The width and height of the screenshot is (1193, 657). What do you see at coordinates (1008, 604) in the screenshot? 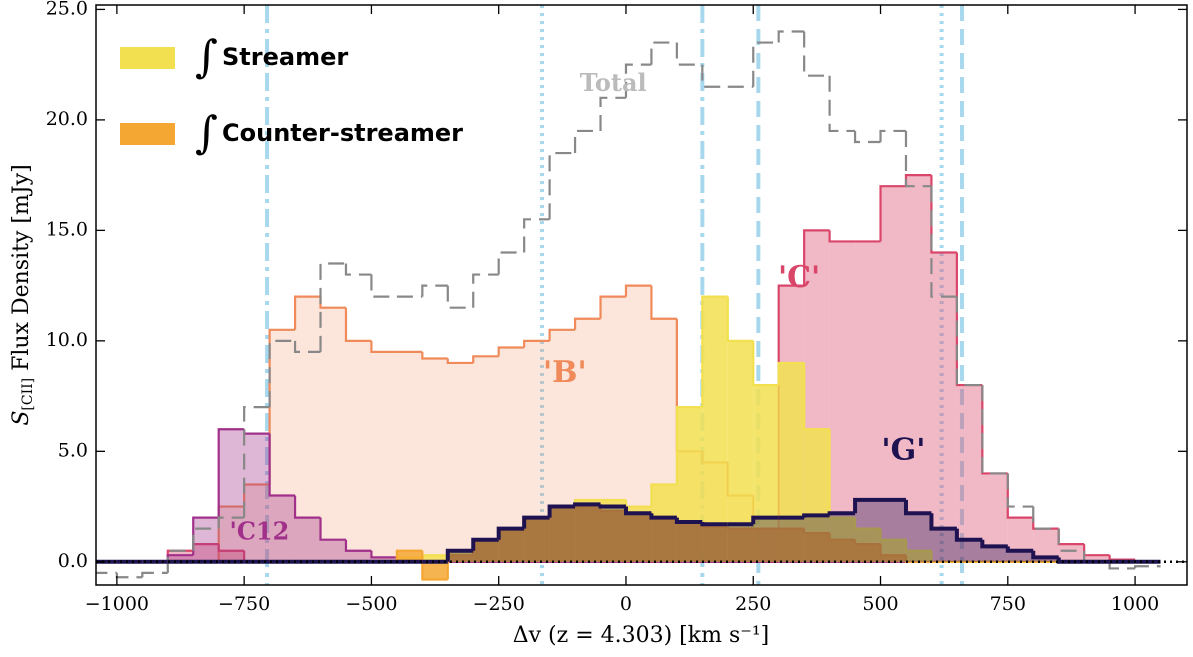
I see `x-tick-label: 750` at bounding box center [1008, 604].